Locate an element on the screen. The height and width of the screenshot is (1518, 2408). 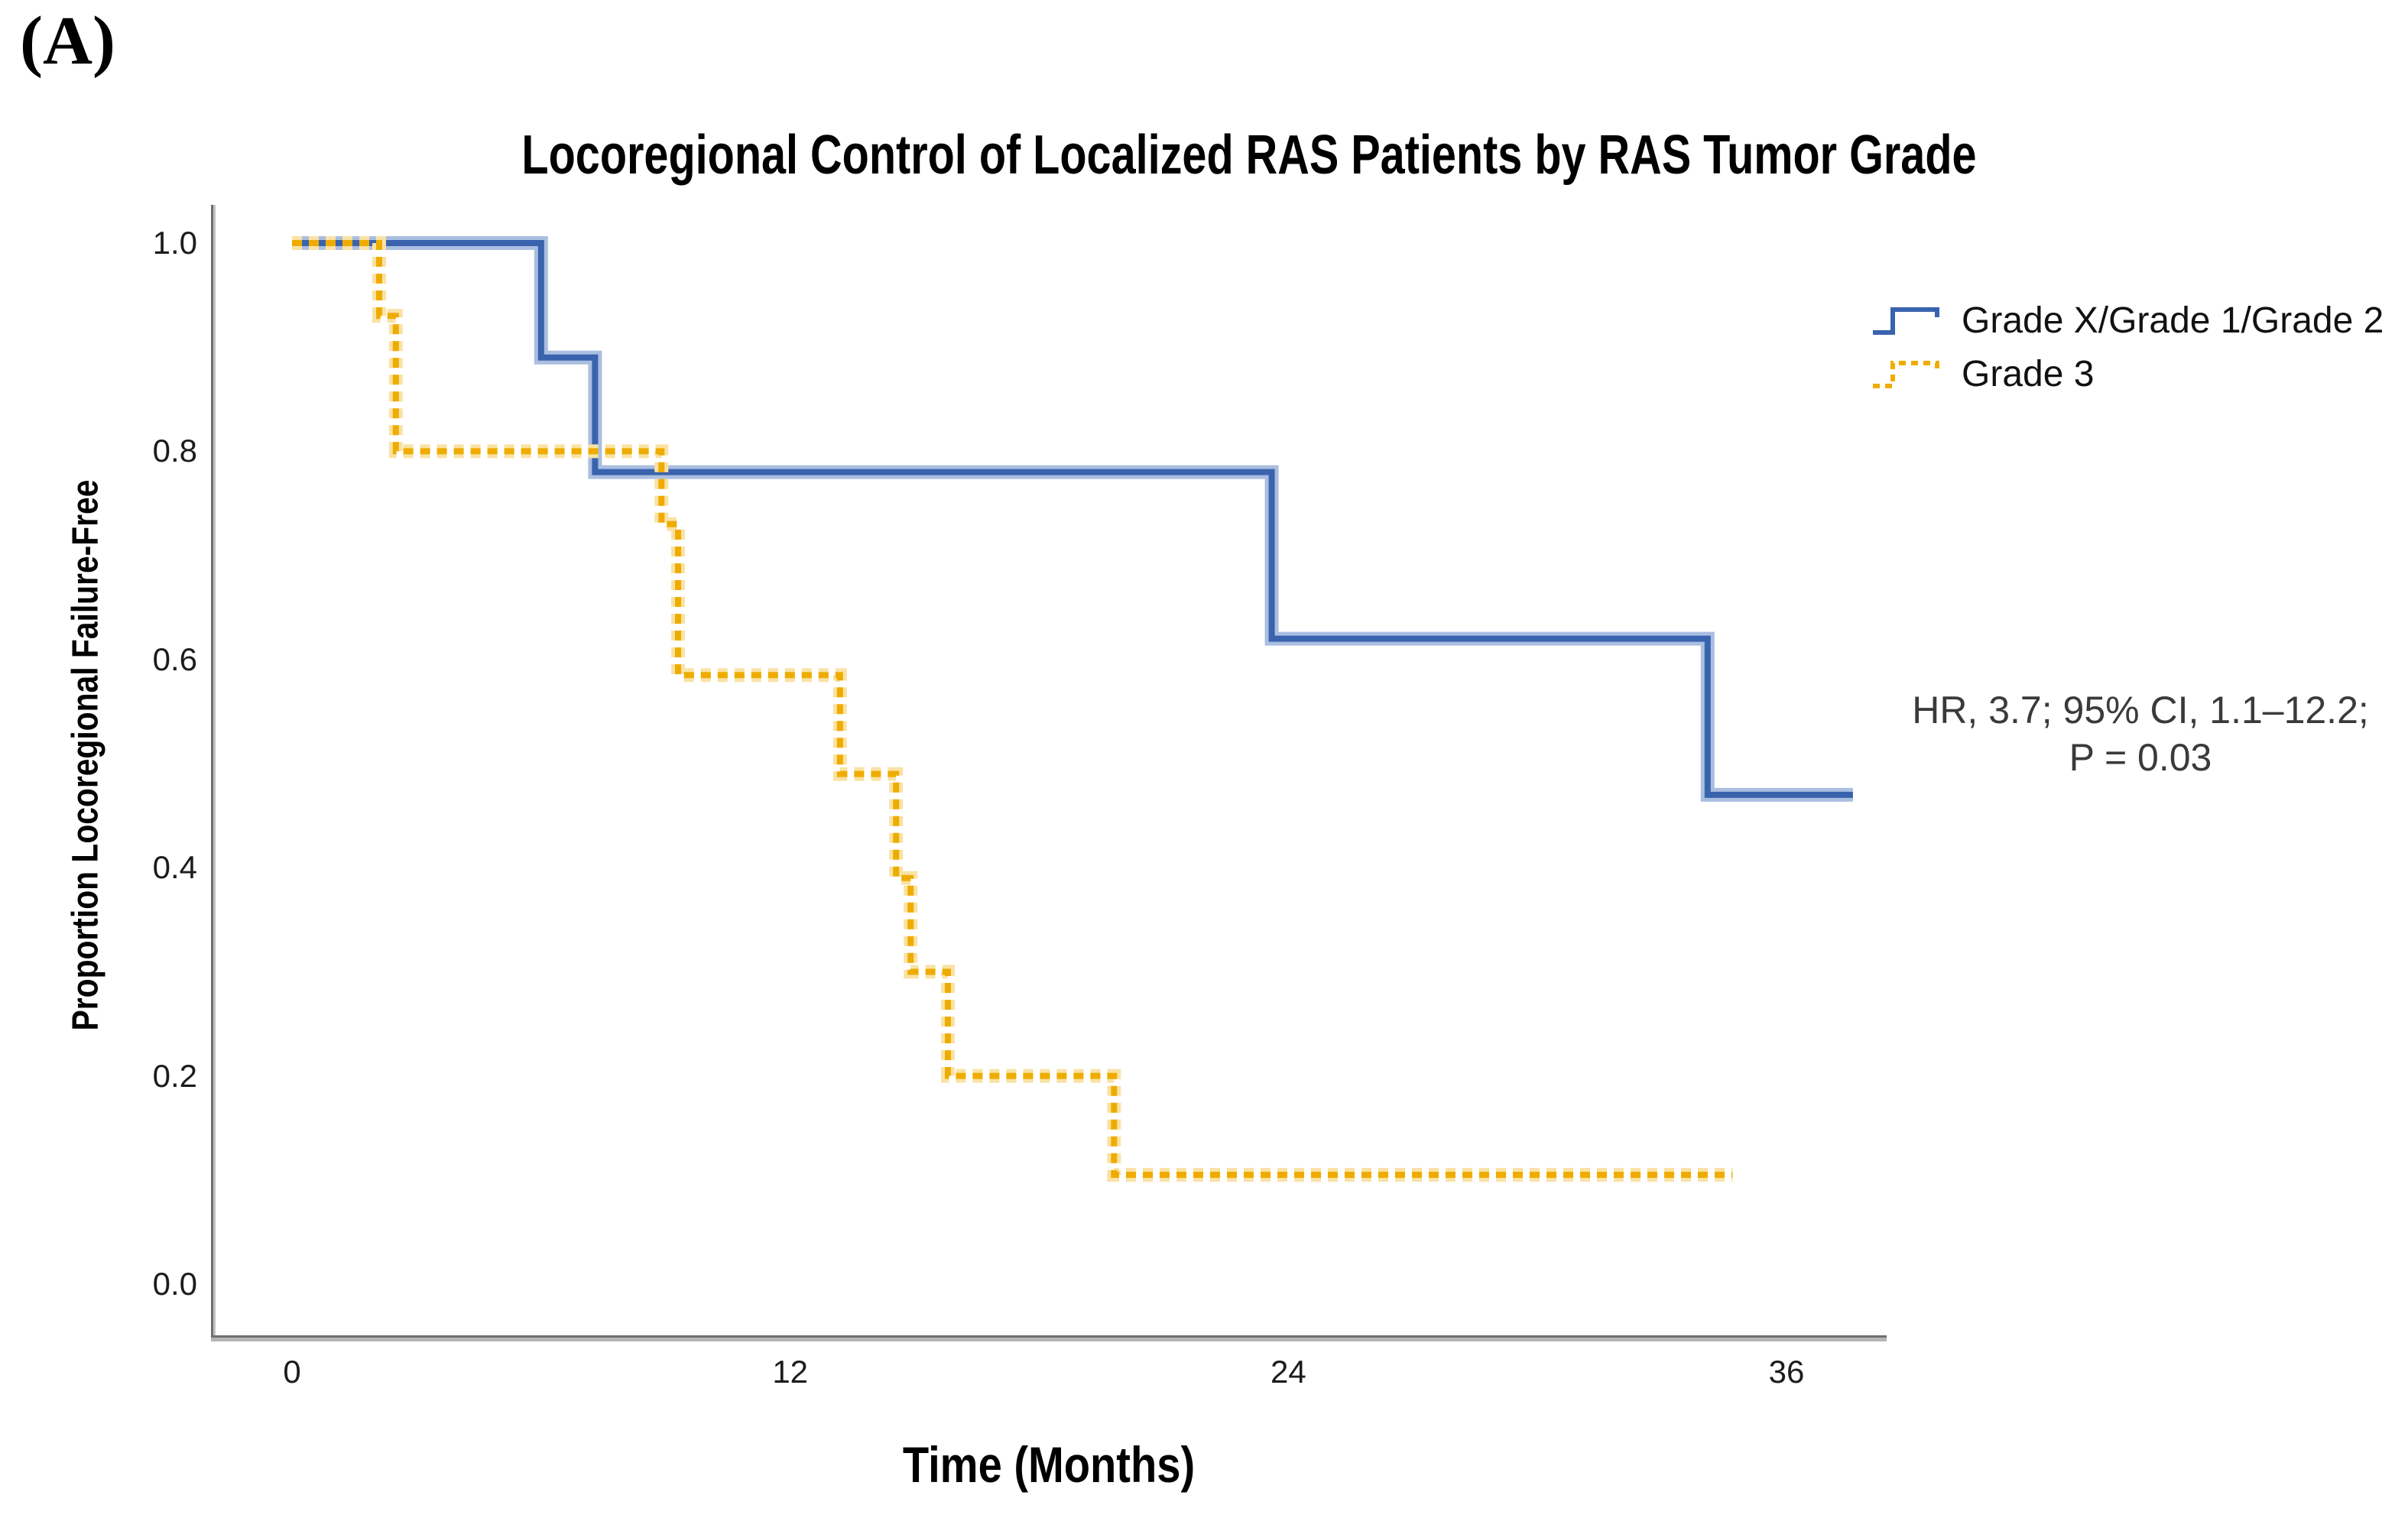
x-tick-label: 24 is located at coordinates (1288, 1372).